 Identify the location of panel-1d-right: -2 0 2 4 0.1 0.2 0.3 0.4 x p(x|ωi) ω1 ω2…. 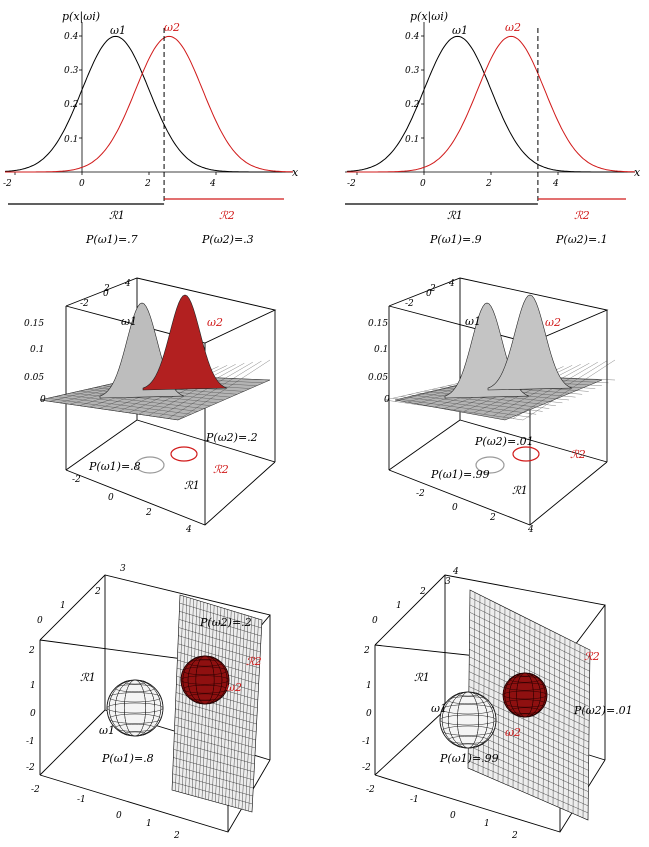
(493, 128).